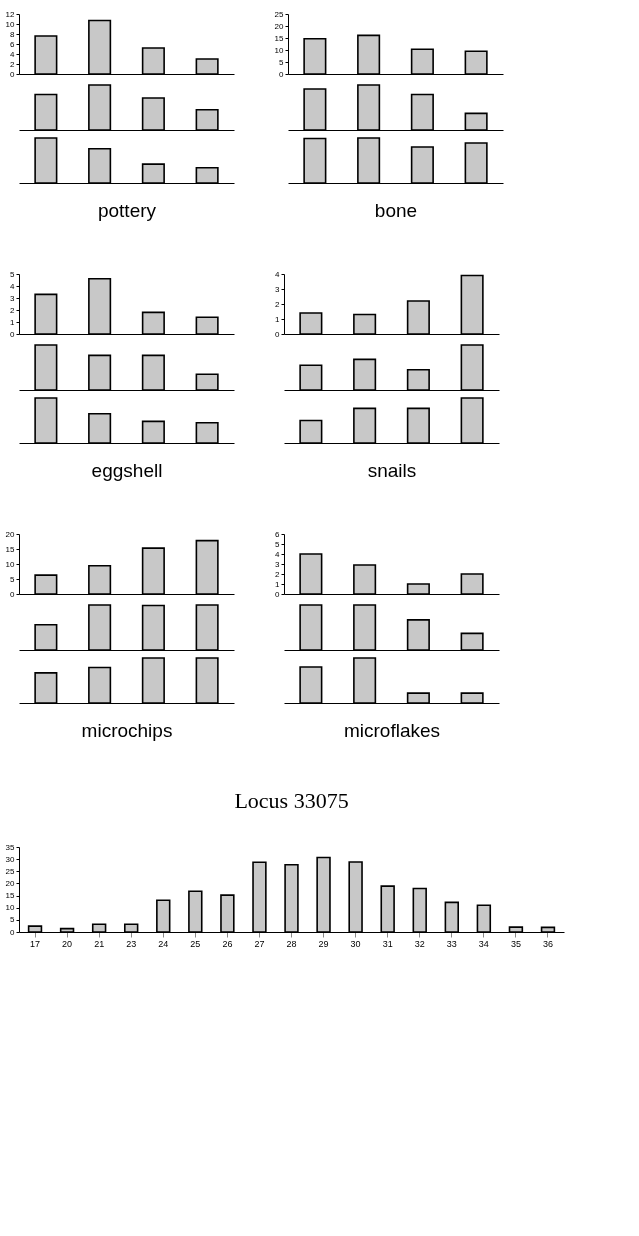  What do you see at coordinates (99, 943) in the screenshot?
I see `x-tick-label: 21` at bounding box center [99, 943].